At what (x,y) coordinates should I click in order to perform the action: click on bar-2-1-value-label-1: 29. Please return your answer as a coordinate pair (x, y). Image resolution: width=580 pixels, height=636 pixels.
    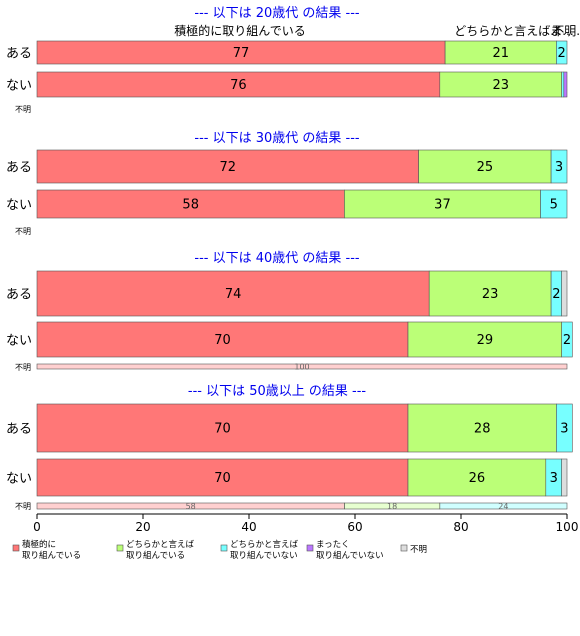
    Looking at the image, I should click on (485, 340).